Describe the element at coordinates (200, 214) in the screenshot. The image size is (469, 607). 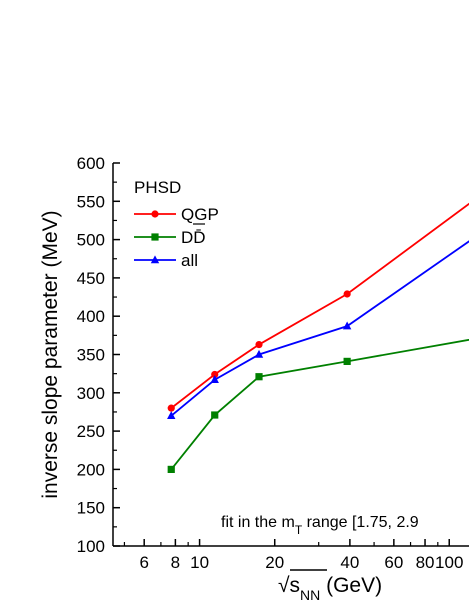
I see `legend-label: QGP` at that location.